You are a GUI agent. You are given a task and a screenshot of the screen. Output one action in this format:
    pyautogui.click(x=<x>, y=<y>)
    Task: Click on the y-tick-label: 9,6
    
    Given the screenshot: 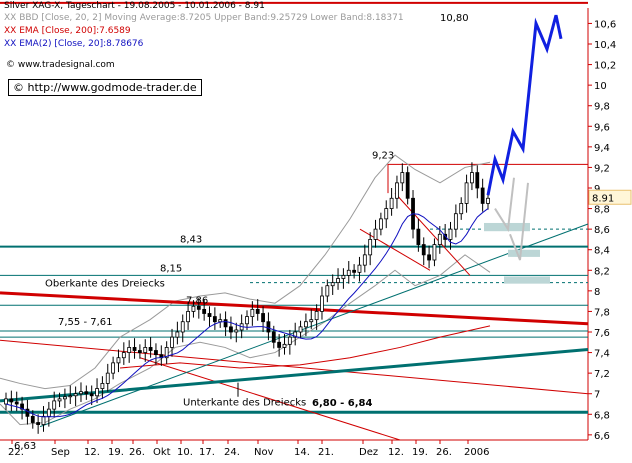 What is the action you would take?
    pyautogui.click(x=602, y=127)
    